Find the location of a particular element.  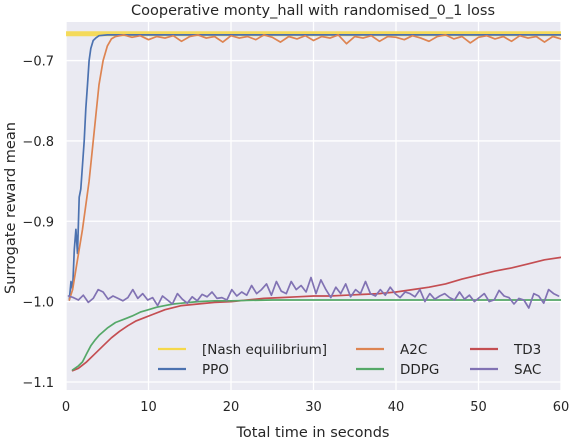

y-tick-label: −1.1 is located at coordinates (38, 383).